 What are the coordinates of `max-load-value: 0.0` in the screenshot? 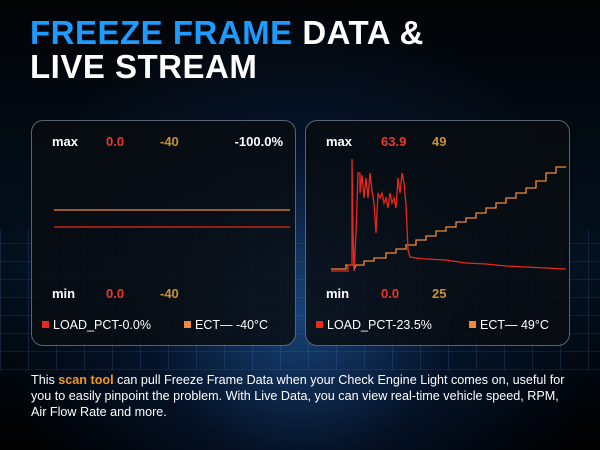 It's located at (115, 141).